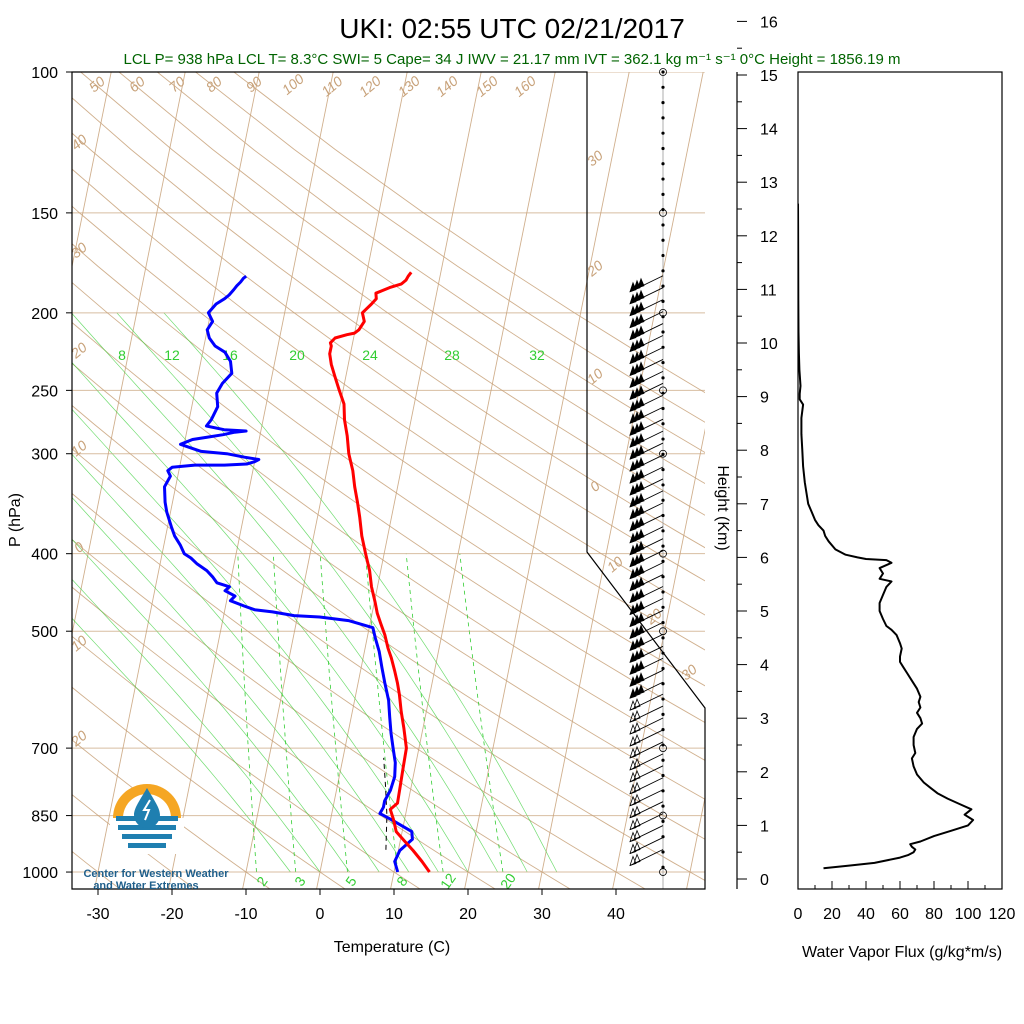  What do you see at coordinates (934, 914) in the screenshot?
I see `flux-x-tick-label: 80` at bounding box center [934, 914].